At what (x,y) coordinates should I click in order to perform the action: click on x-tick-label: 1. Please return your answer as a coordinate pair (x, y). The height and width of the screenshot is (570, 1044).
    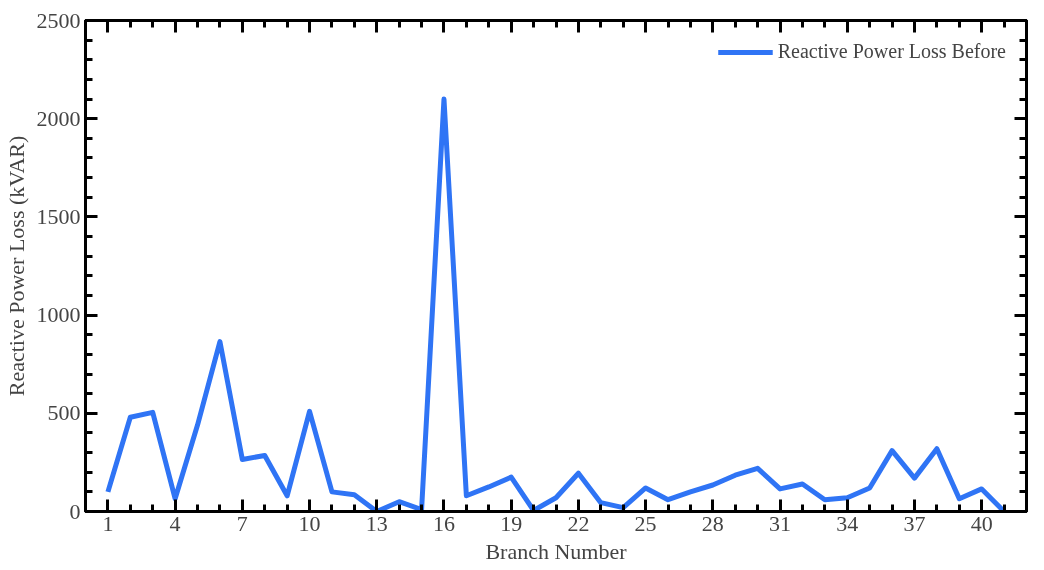
    Looking at the image, I should click on (108, 523).